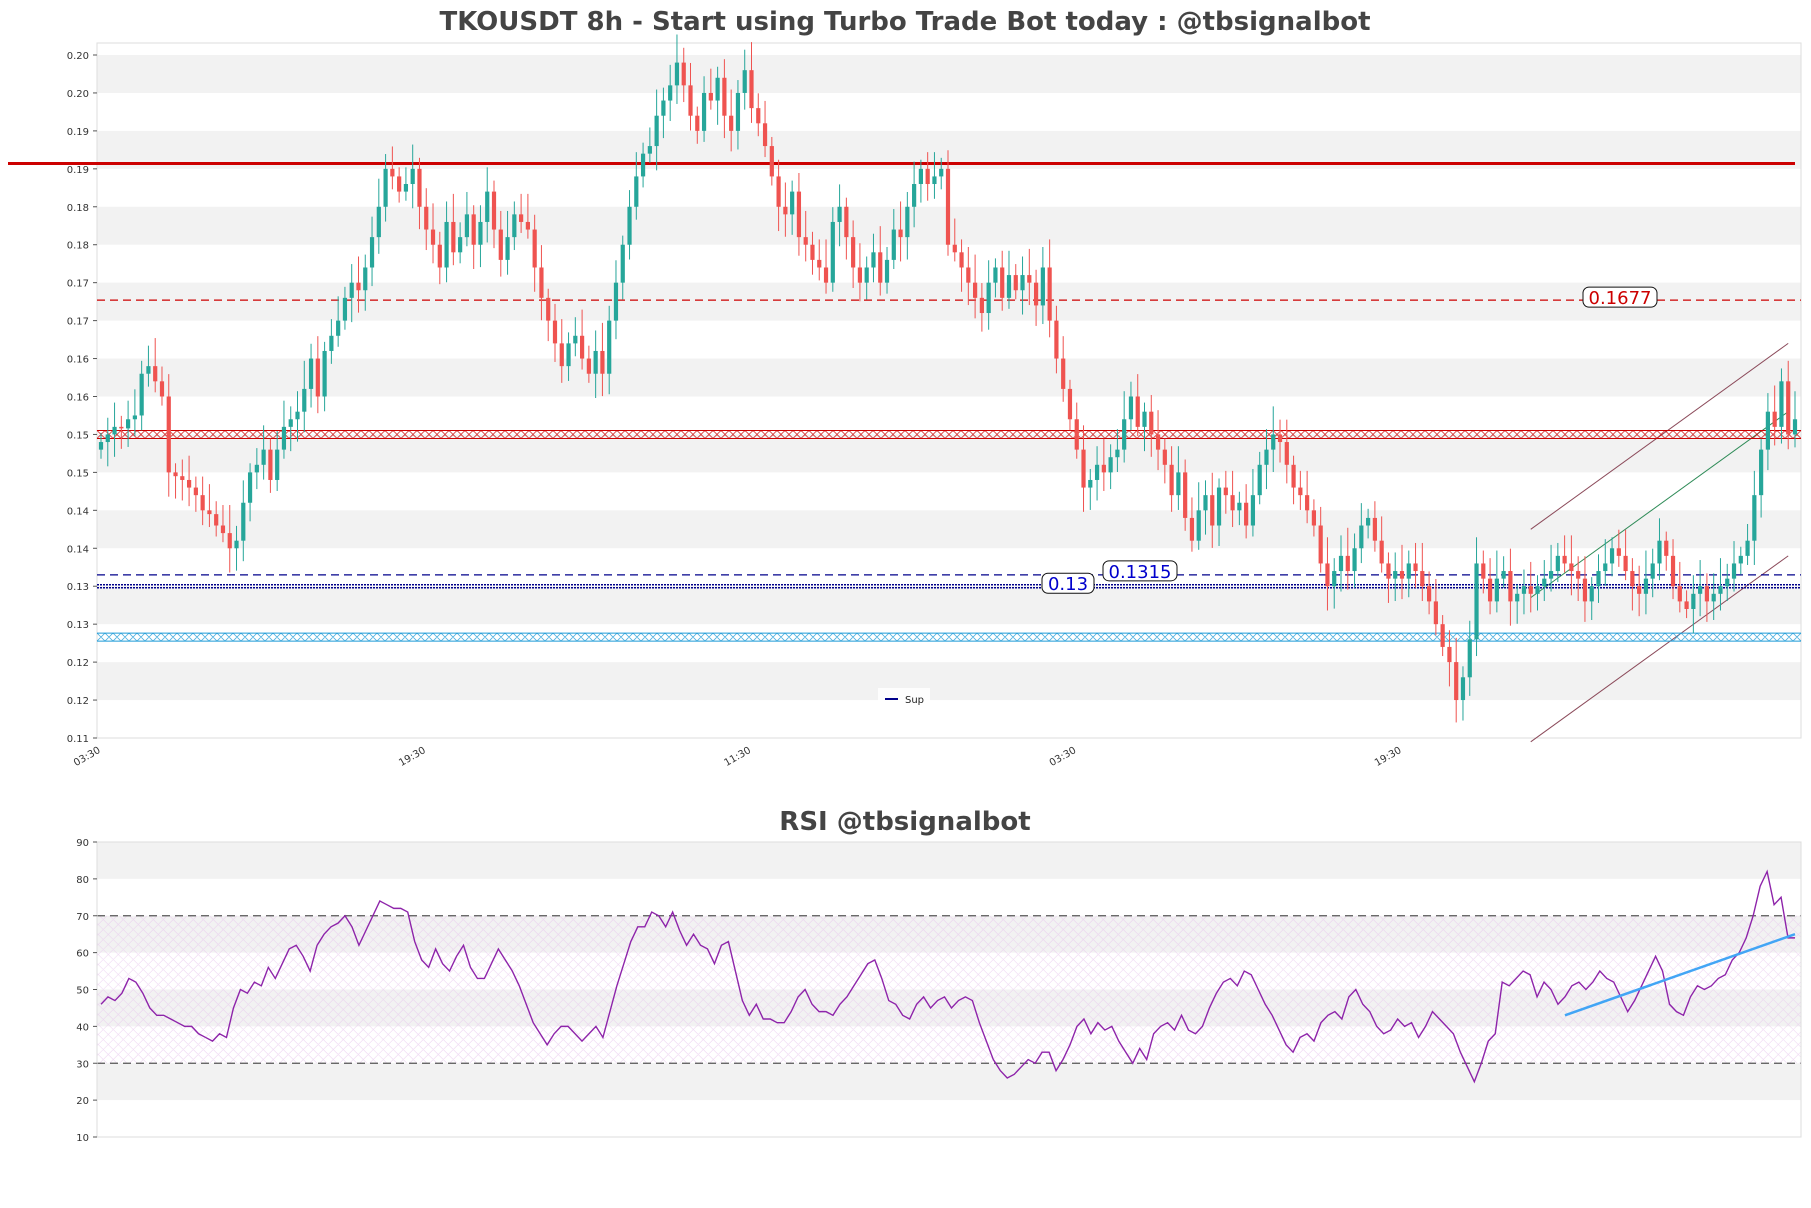  Describe the element at coordinates (949, 301) in the screenshot. I see `main-band` at that location.